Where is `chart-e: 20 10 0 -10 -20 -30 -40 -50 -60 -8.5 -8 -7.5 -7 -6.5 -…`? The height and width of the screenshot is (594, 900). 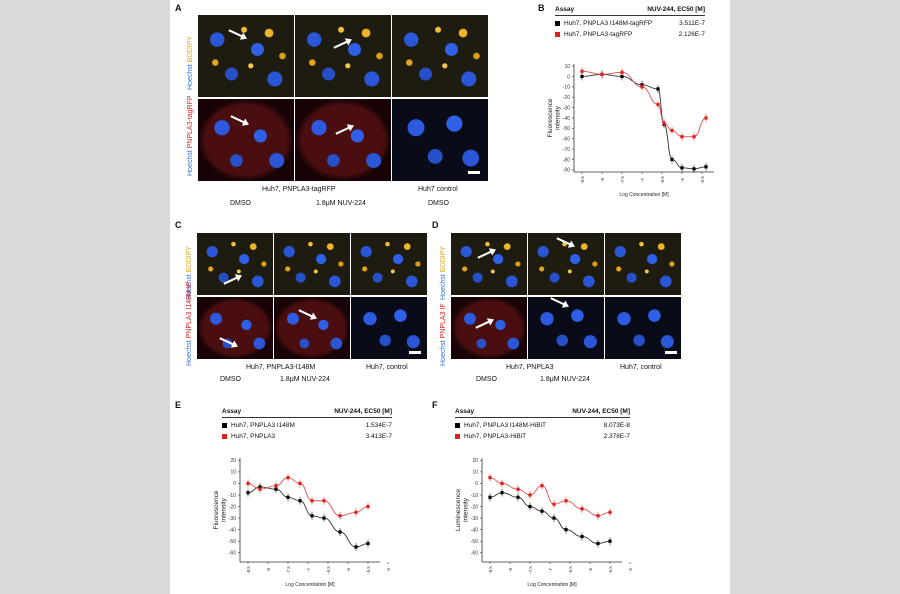
chart-e: 20 10 0 -10 -20 -30 -40 -50 -60 -8.5 -8 -7.5 -7 -6.5 -… is located at coordinates (301, 523).